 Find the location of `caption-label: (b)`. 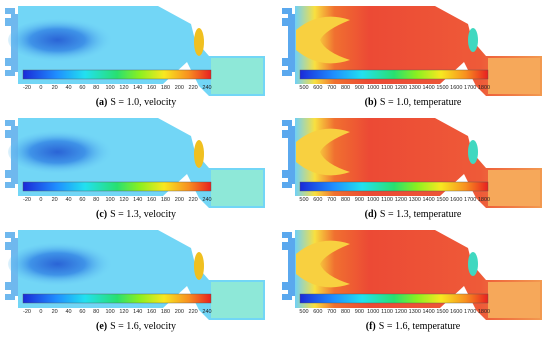

caption-label: (b) is located at coordinates (371, 102).